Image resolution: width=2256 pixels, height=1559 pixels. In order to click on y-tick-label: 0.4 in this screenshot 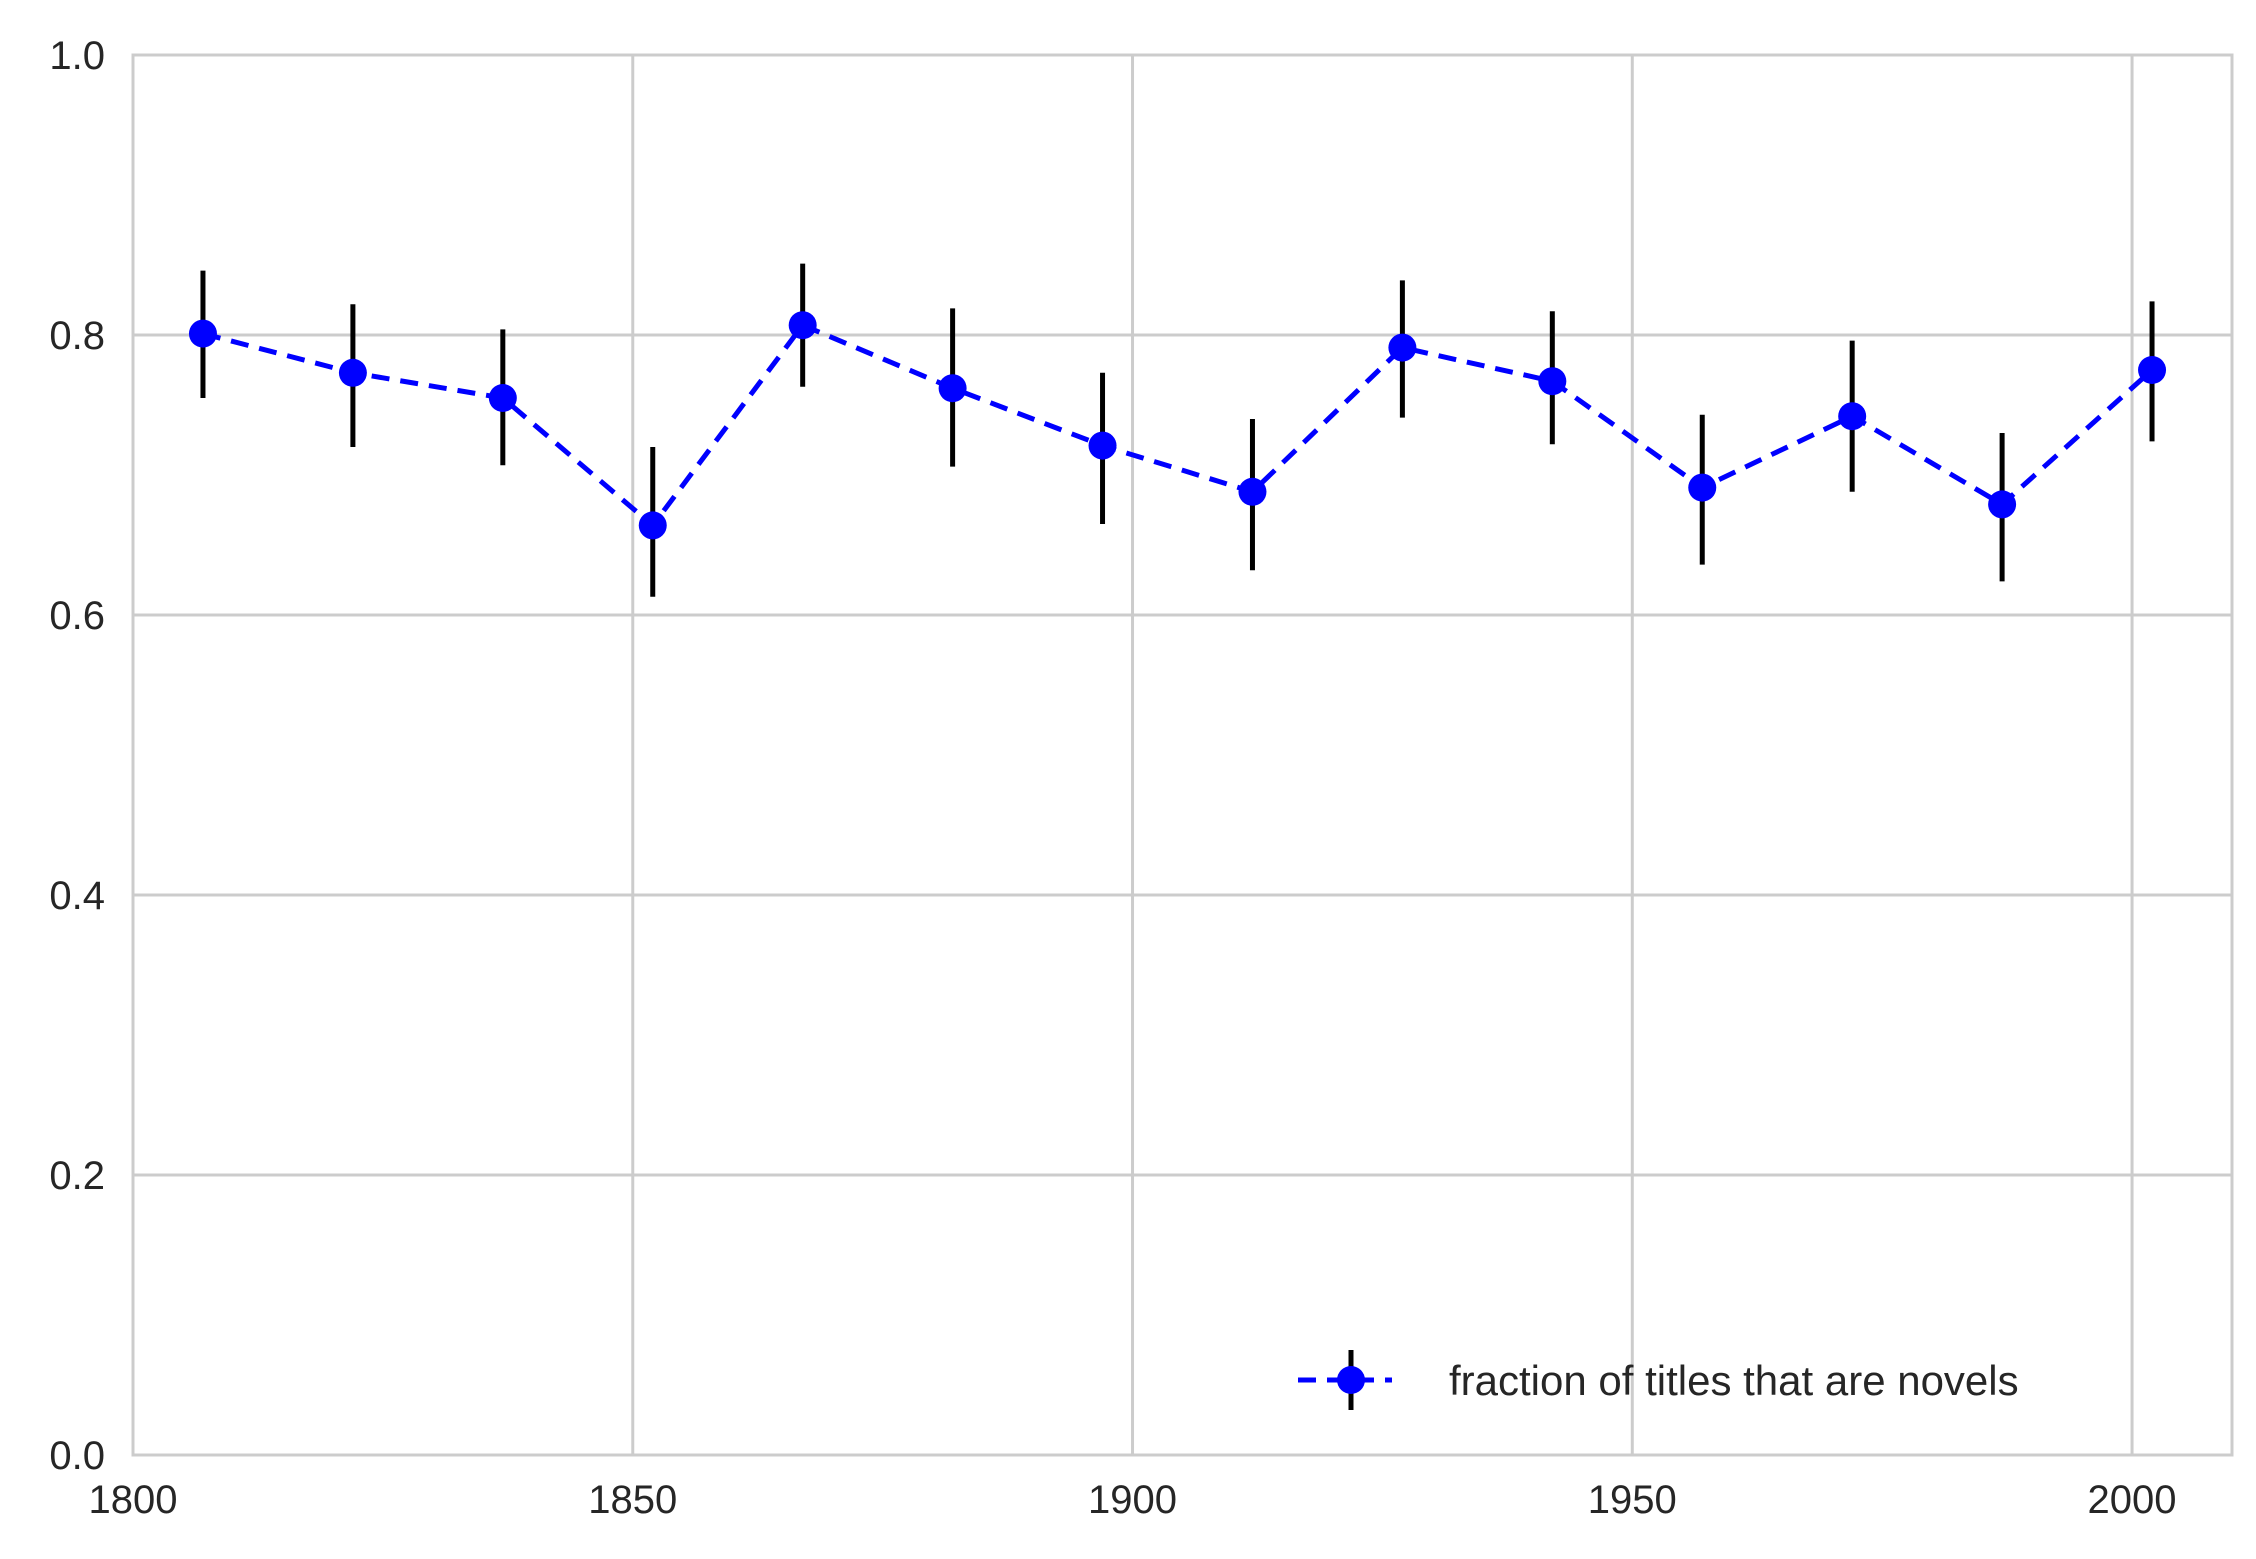, I will do `click(77, 896)`.